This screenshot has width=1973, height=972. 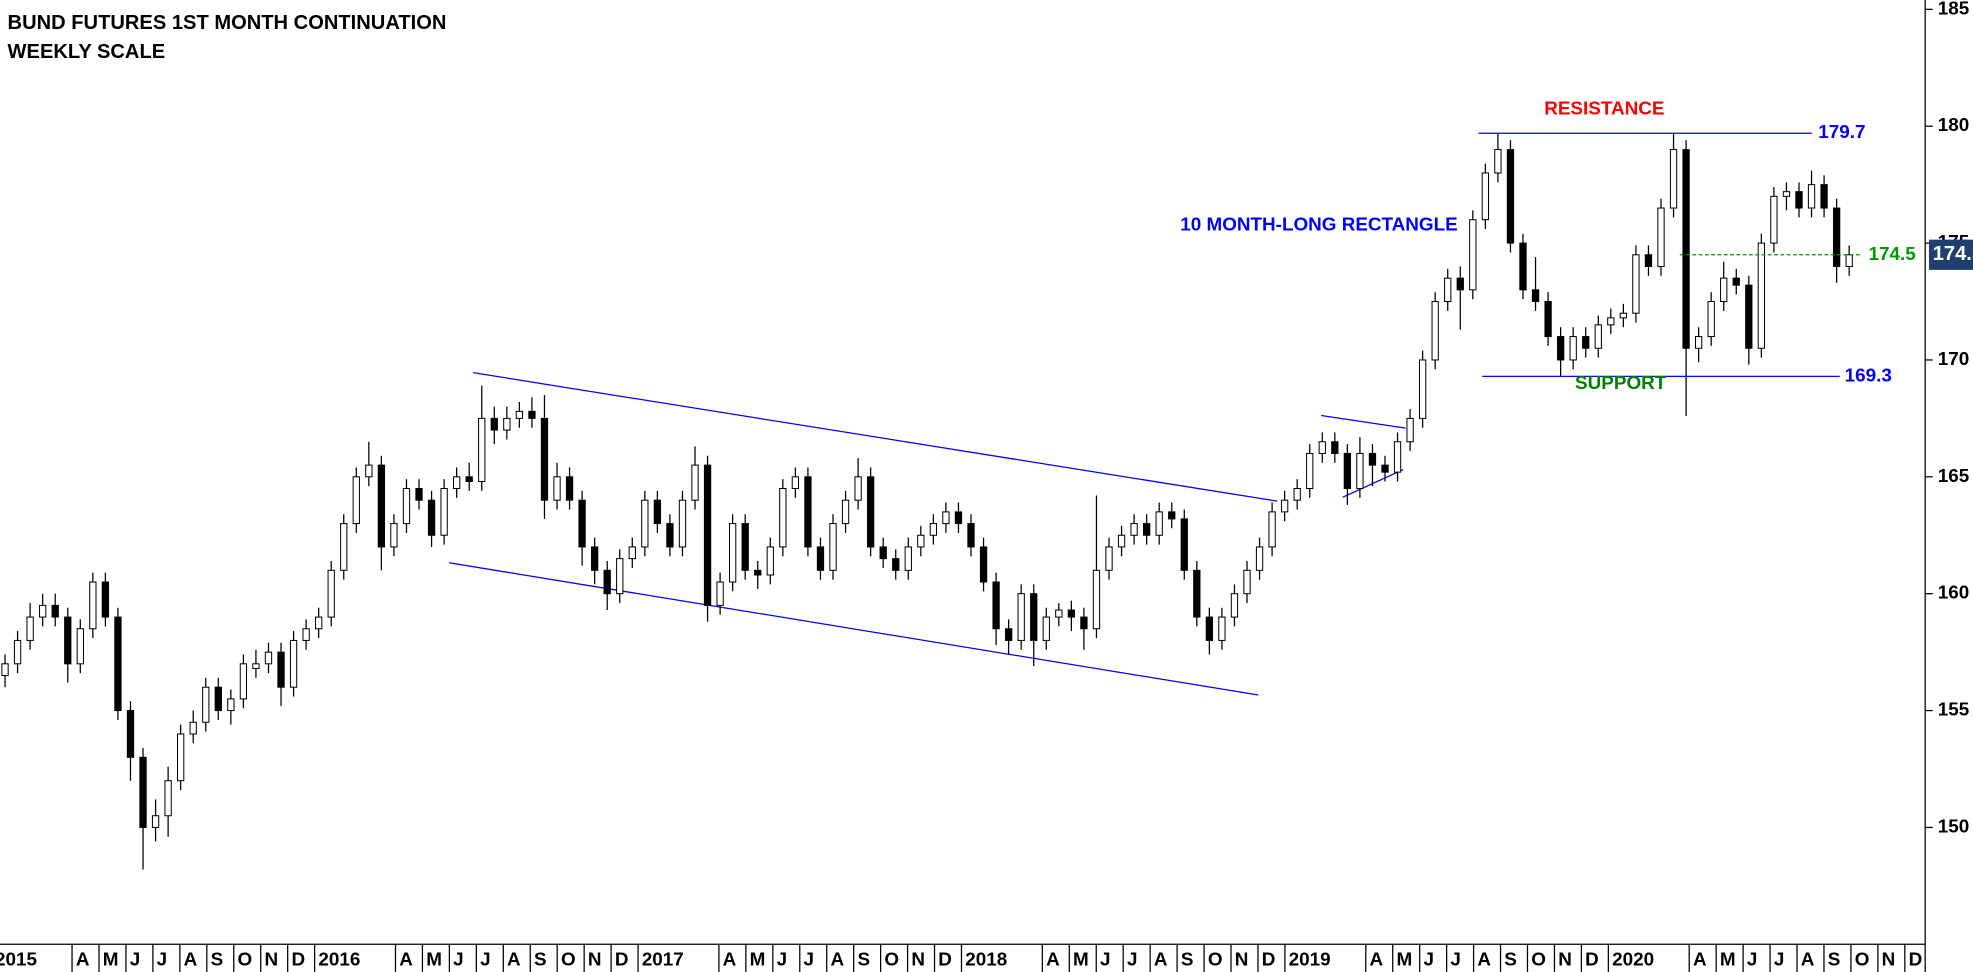 What do you see at coordinates (1841, 132) in the screenshot?
I see `level-label: 179.7` at bounding box center [1841, 132].